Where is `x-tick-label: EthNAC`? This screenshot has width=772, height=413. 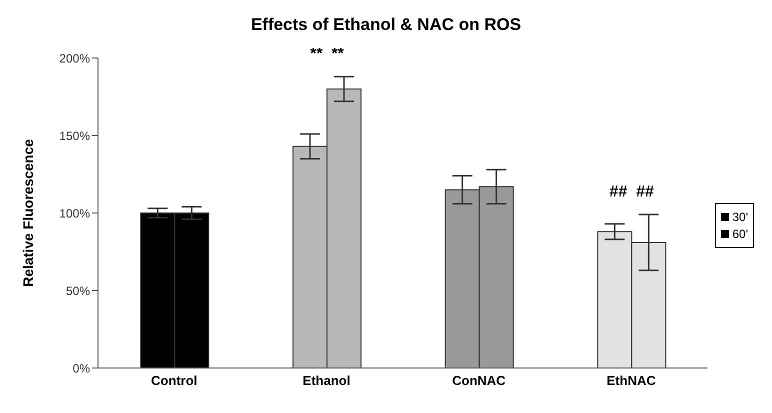 x-tick-label: EthNAC is located at coordinates (631, 380).